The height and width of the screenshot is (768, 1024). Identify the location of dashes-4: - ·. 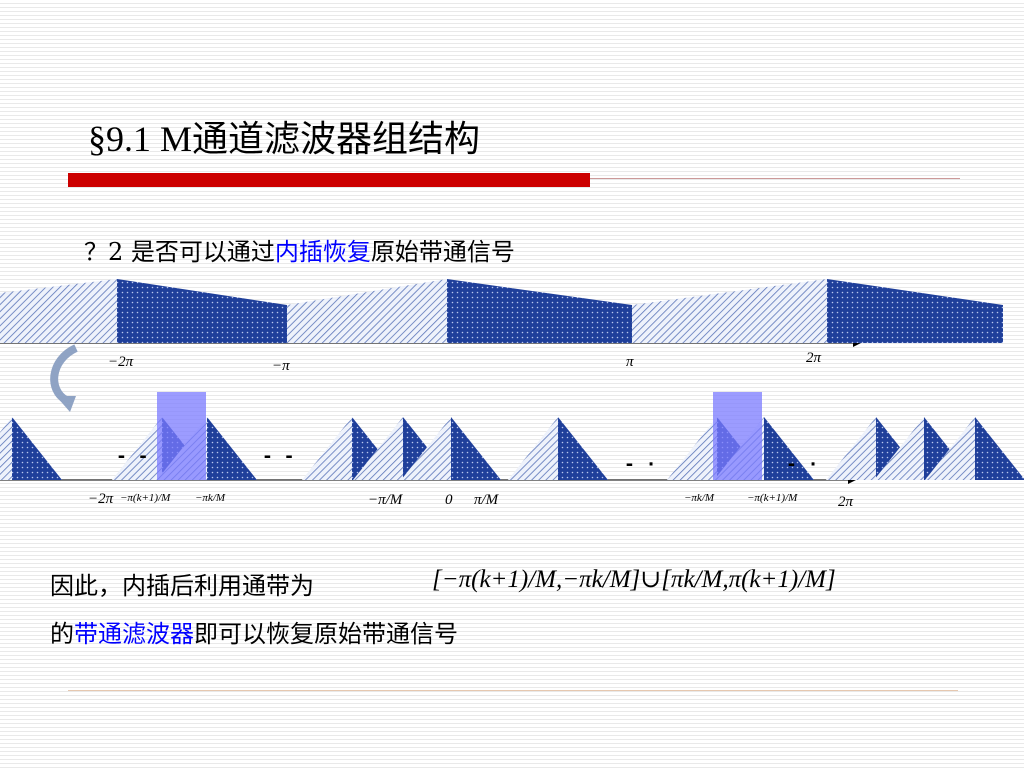
(802, 464).